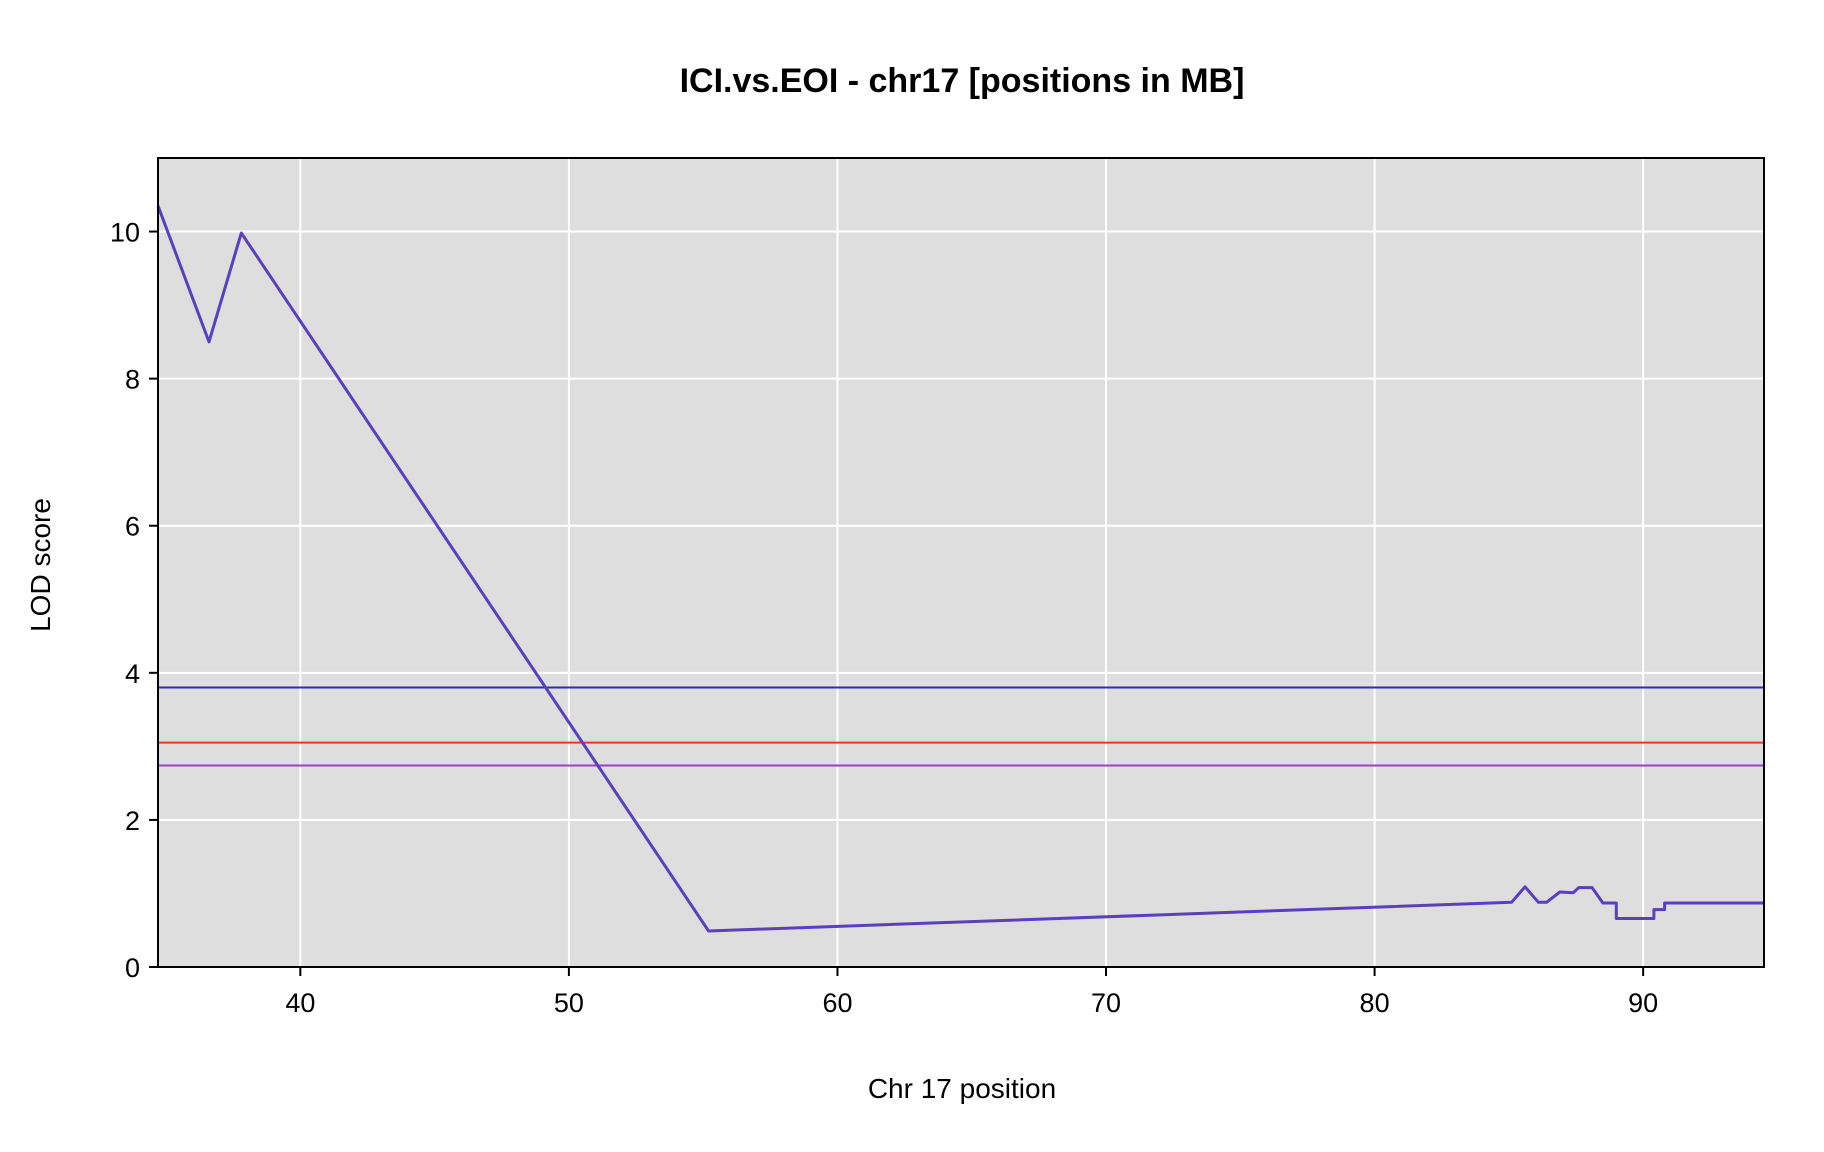 The image size is (1824, 1152). Describe the element at coordinates (1375, 1003) in the screenshot. I see `x-tick-label: 80` at that location.